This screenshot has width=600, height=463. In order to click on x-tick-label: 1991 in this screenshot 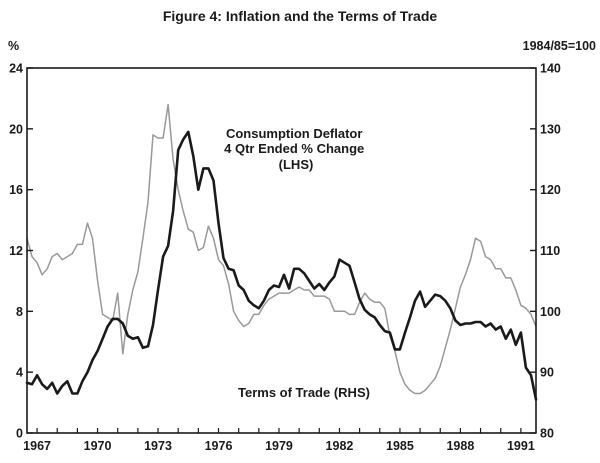, I will do `click(521, 446)`.